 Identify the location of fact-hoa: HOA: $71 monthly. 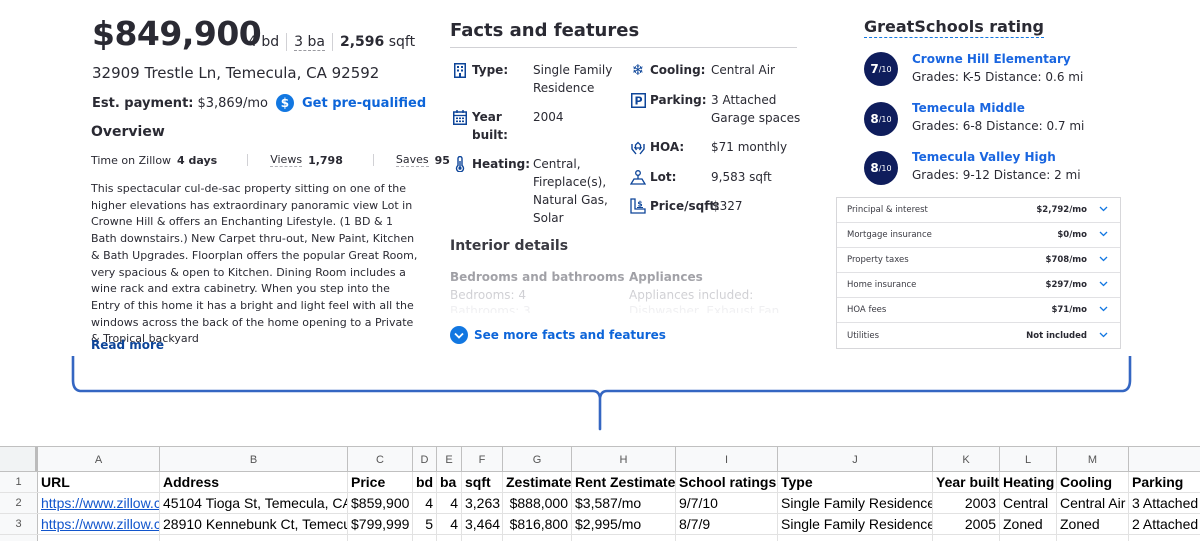
(715, 147).